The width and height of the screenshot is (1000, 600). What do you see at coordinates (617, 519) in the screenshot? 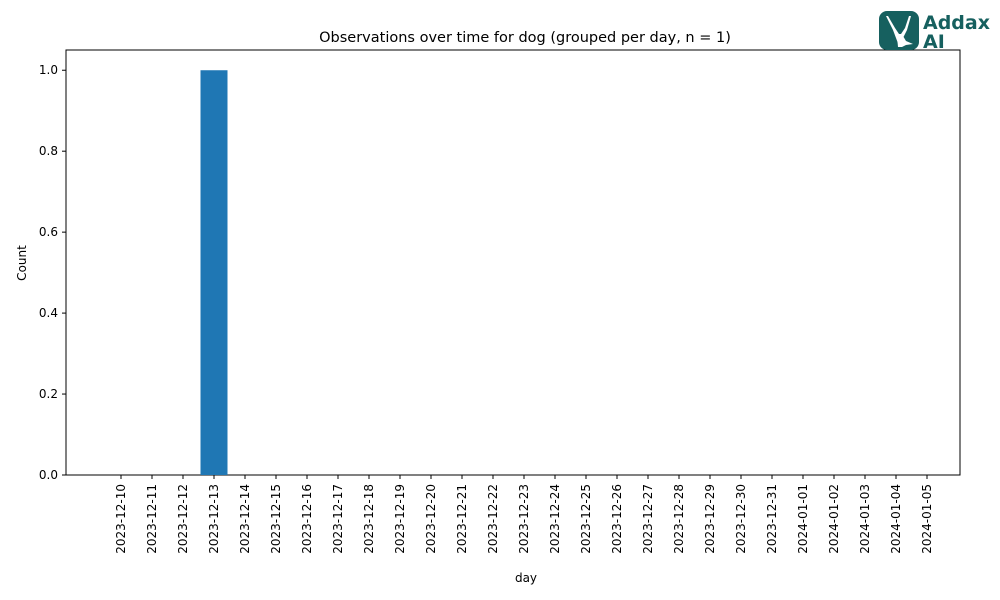
I see `x-tick-label: 2023-12-26` at bounding box center [617, 519].